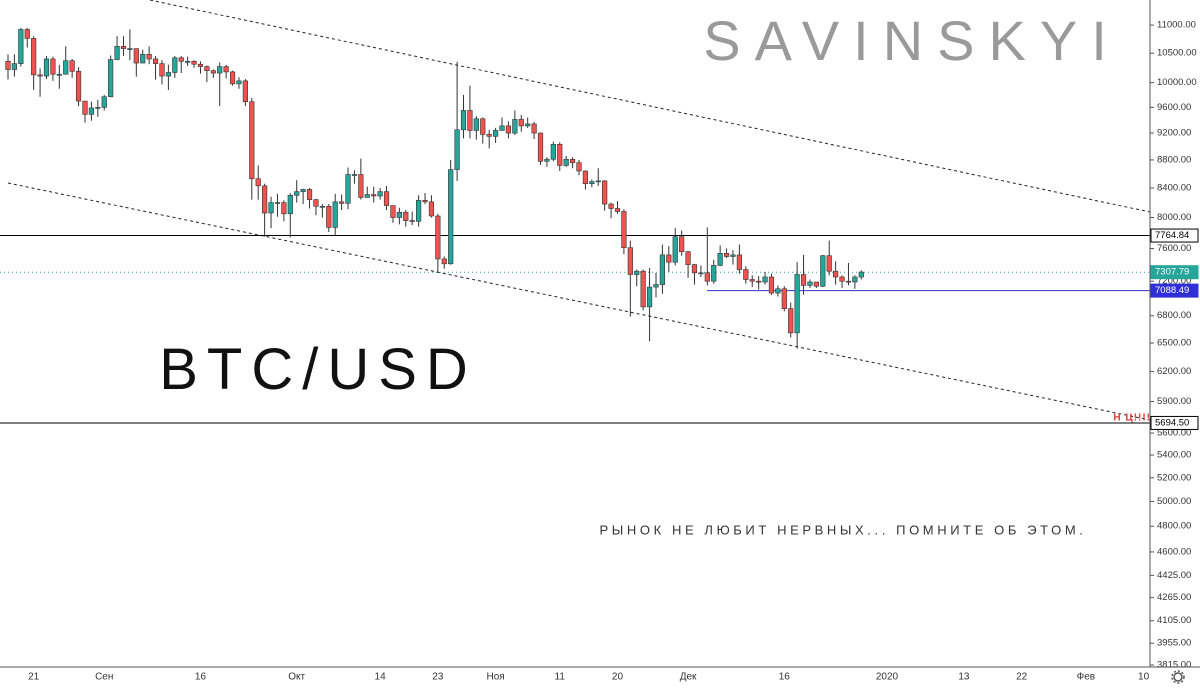  What do you see at coordinates (1174, 281) in the screenshot?
I see `y-tick-label: 7200.00` at bounding box center [1174, 281].